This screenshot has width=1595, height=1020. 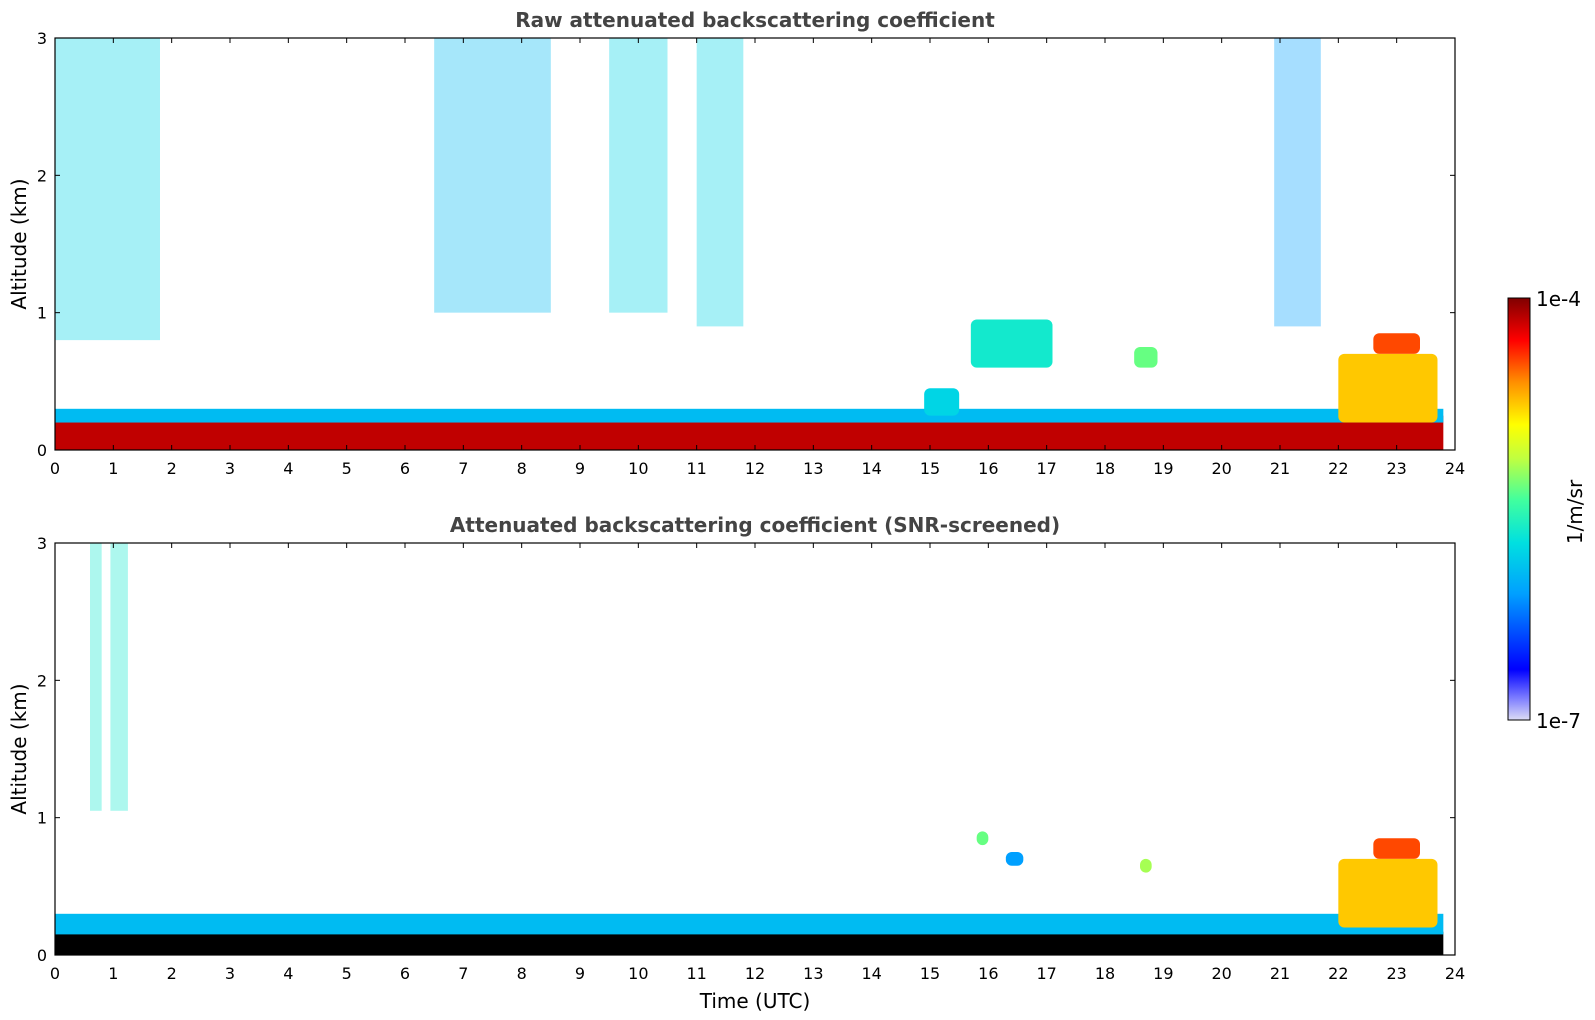 I want to click on x-axis-label: Time (UTC), so click(x=755, y=1001).